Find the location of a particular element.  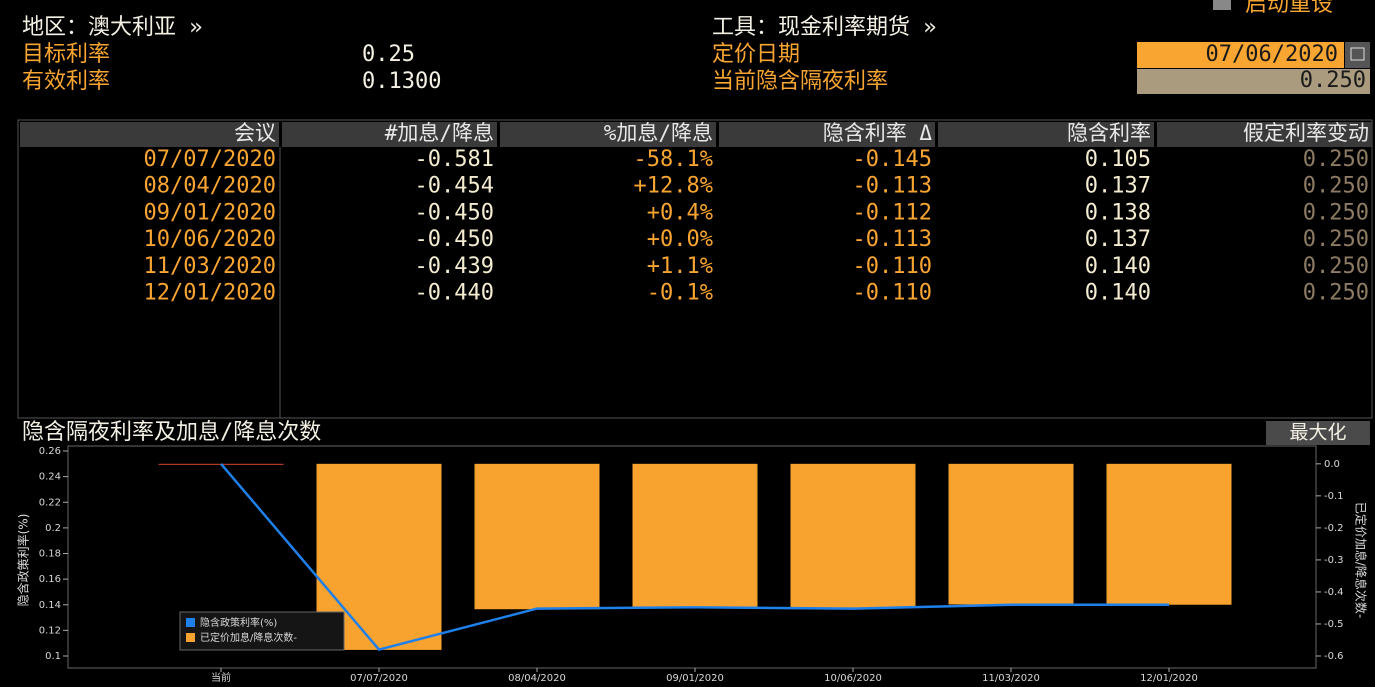

effective-rate-label: 有效利率 is located at coordinates (66, 81).